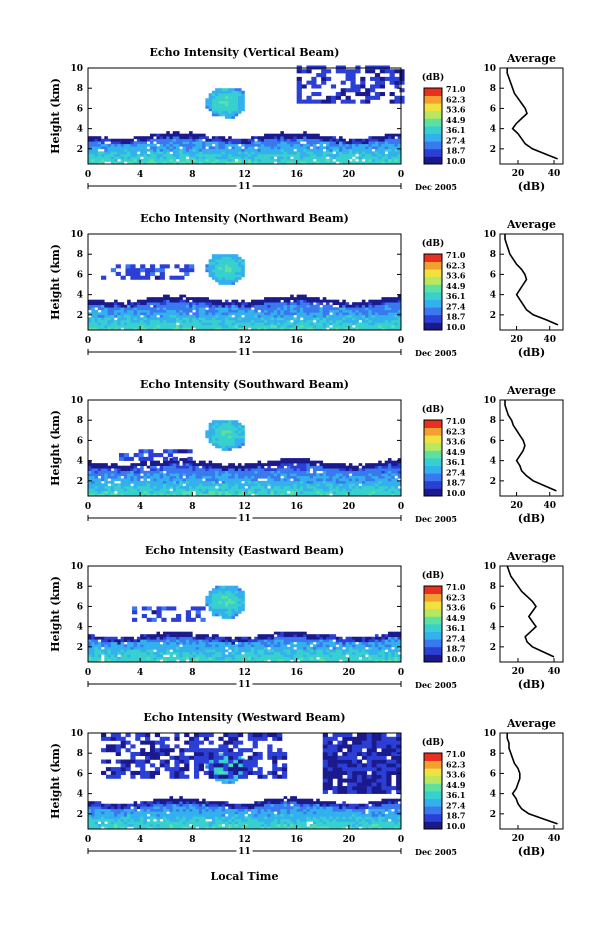 The image size is (616, 929). I want to click on colorbar-tick-label: 71.0, so click(456, 89).